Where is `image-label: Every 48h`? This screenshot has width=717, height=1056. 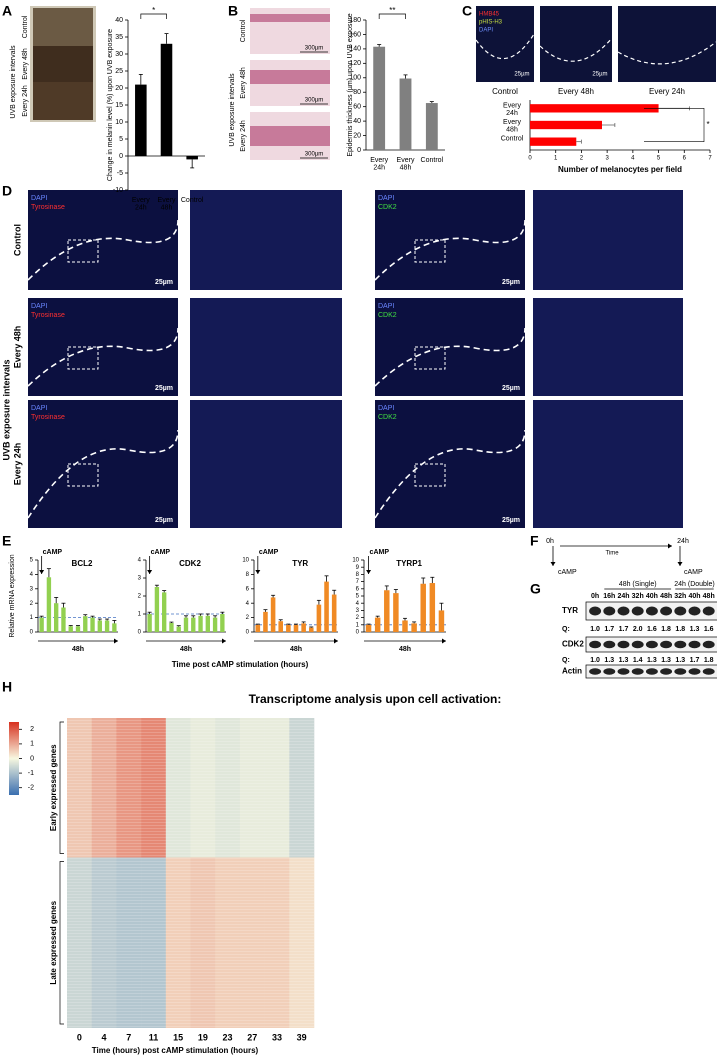 image-label: Every 48h is located at coordinates (243, 83).